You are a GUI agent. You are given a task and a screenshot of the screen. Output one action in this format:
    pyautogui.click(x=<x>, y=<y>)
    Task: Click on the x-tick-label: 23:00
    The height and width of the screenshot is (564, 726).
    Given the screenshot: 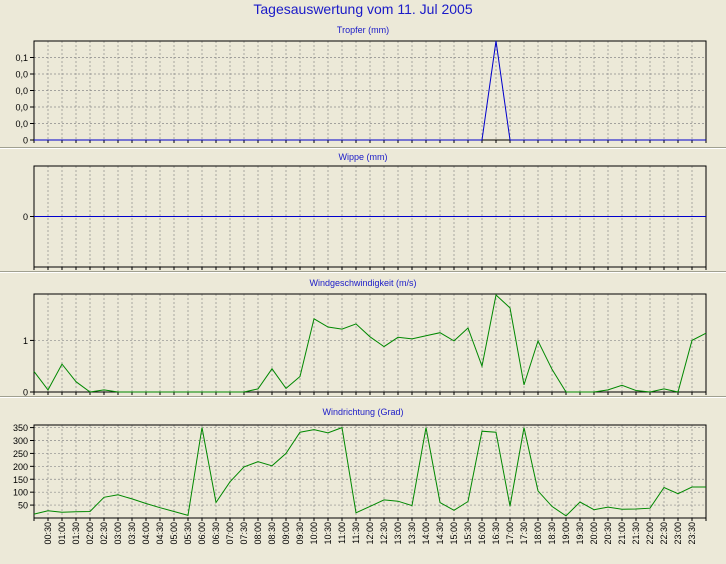 What is the action you would take?
    pyautogui.click(x=678, y=533)
    